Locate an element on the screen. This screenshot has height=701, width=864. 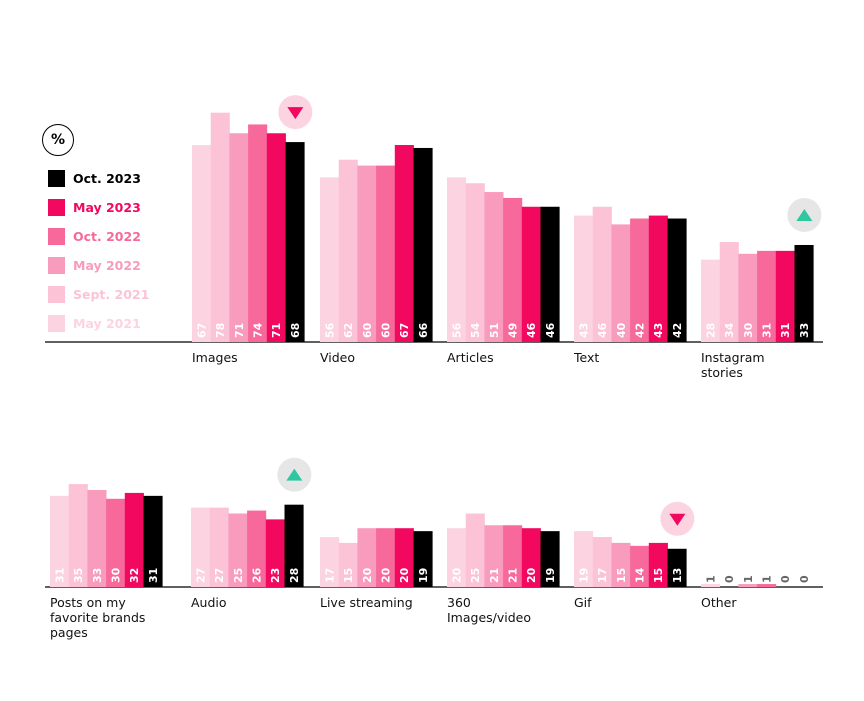
value-label: 30 is located at coordinates (115, 575).